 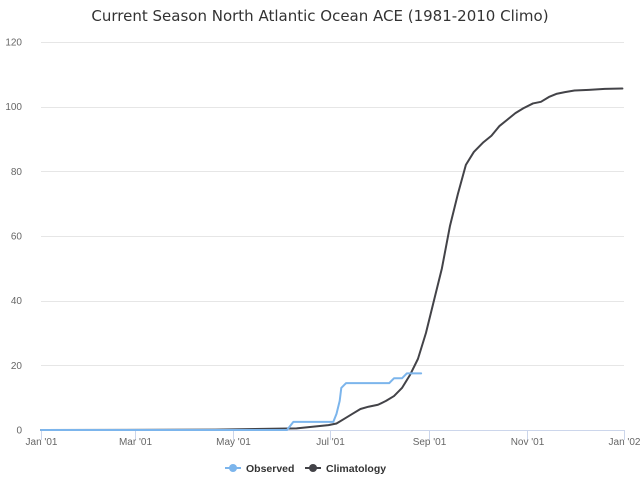 I want to click on x-tick-label: Jul '01, so click(x=330, y=442).